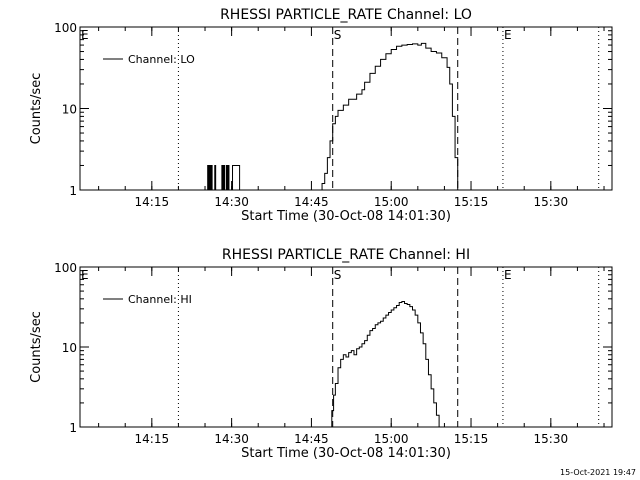  I want to click on legend-label: Channel: LO, so click(161, 59).